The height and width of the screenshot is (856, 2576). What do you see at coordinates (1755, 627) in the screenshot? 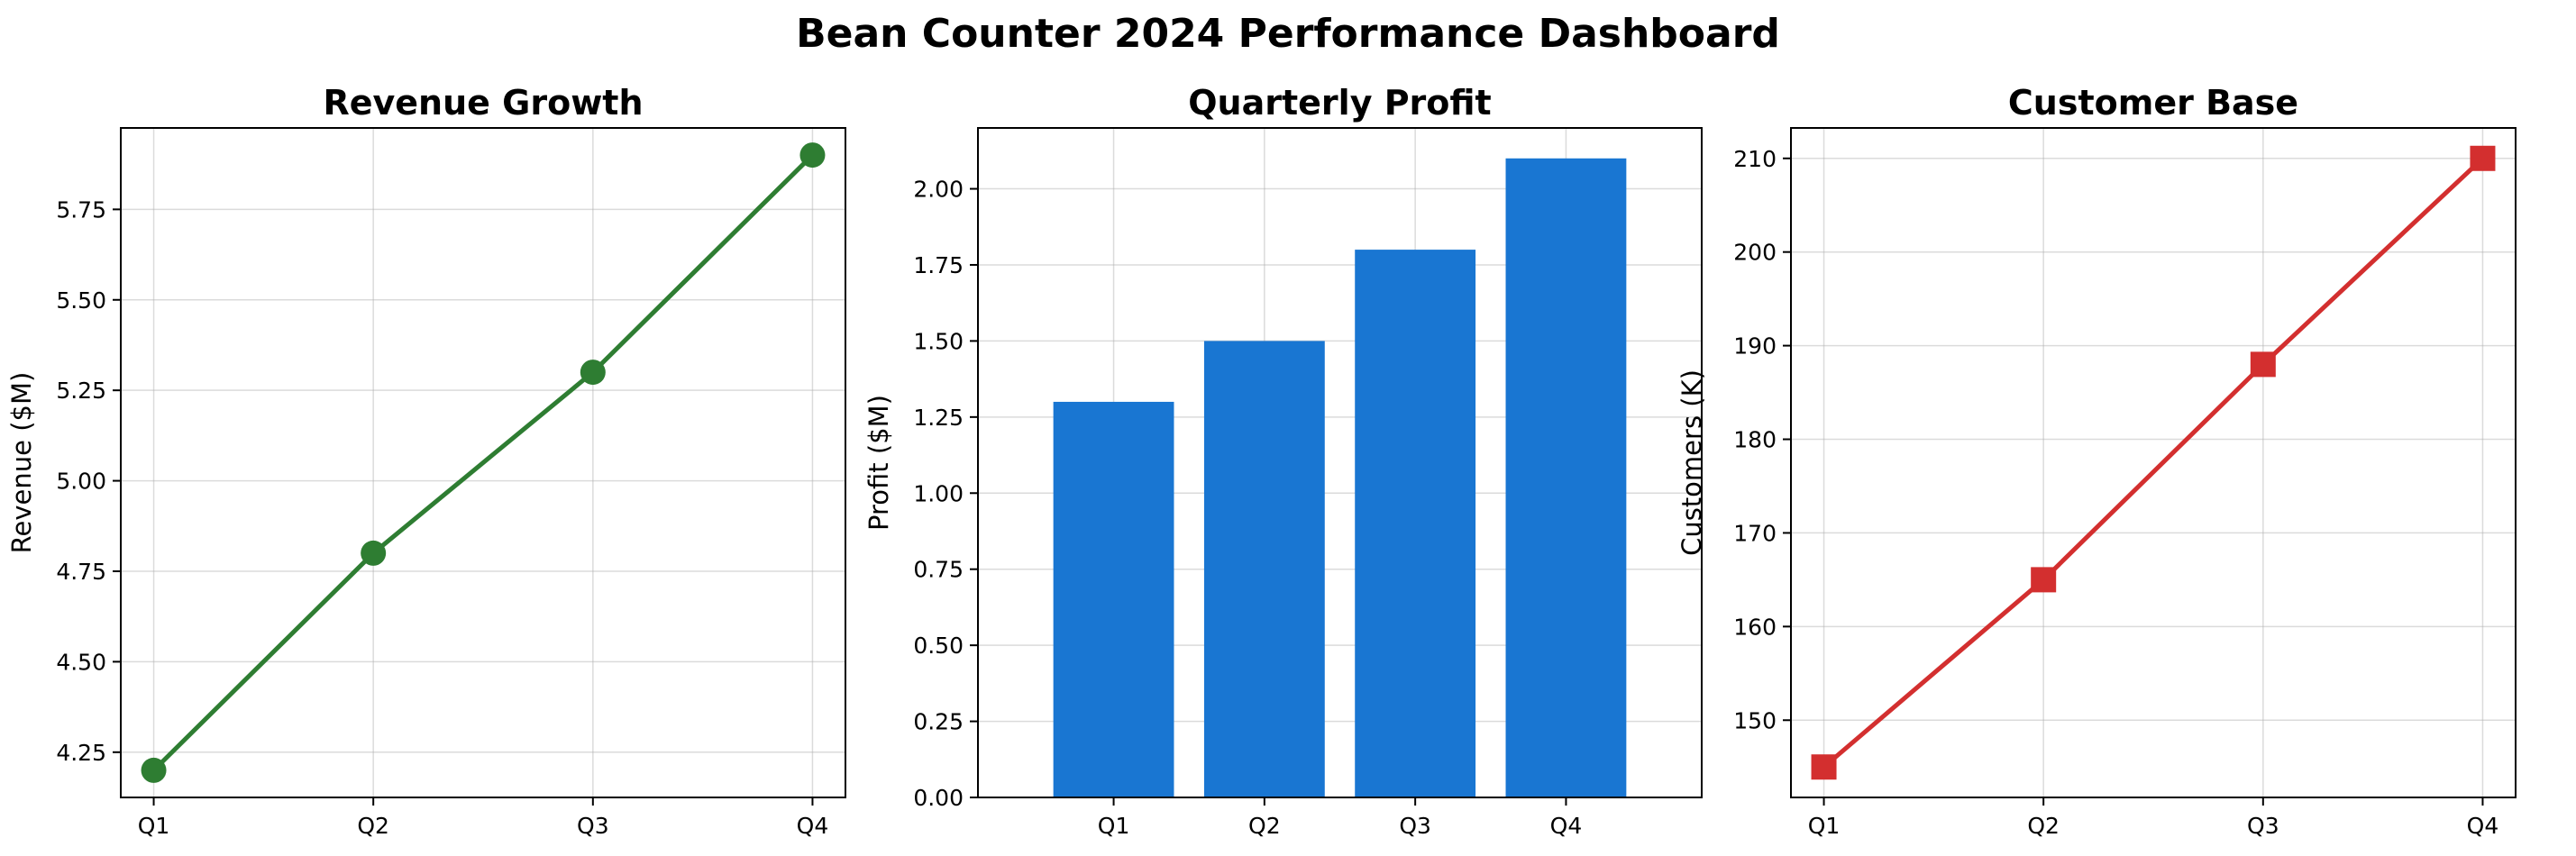
I see `y-tick-label: 160` at bounding box center [1755, 627].